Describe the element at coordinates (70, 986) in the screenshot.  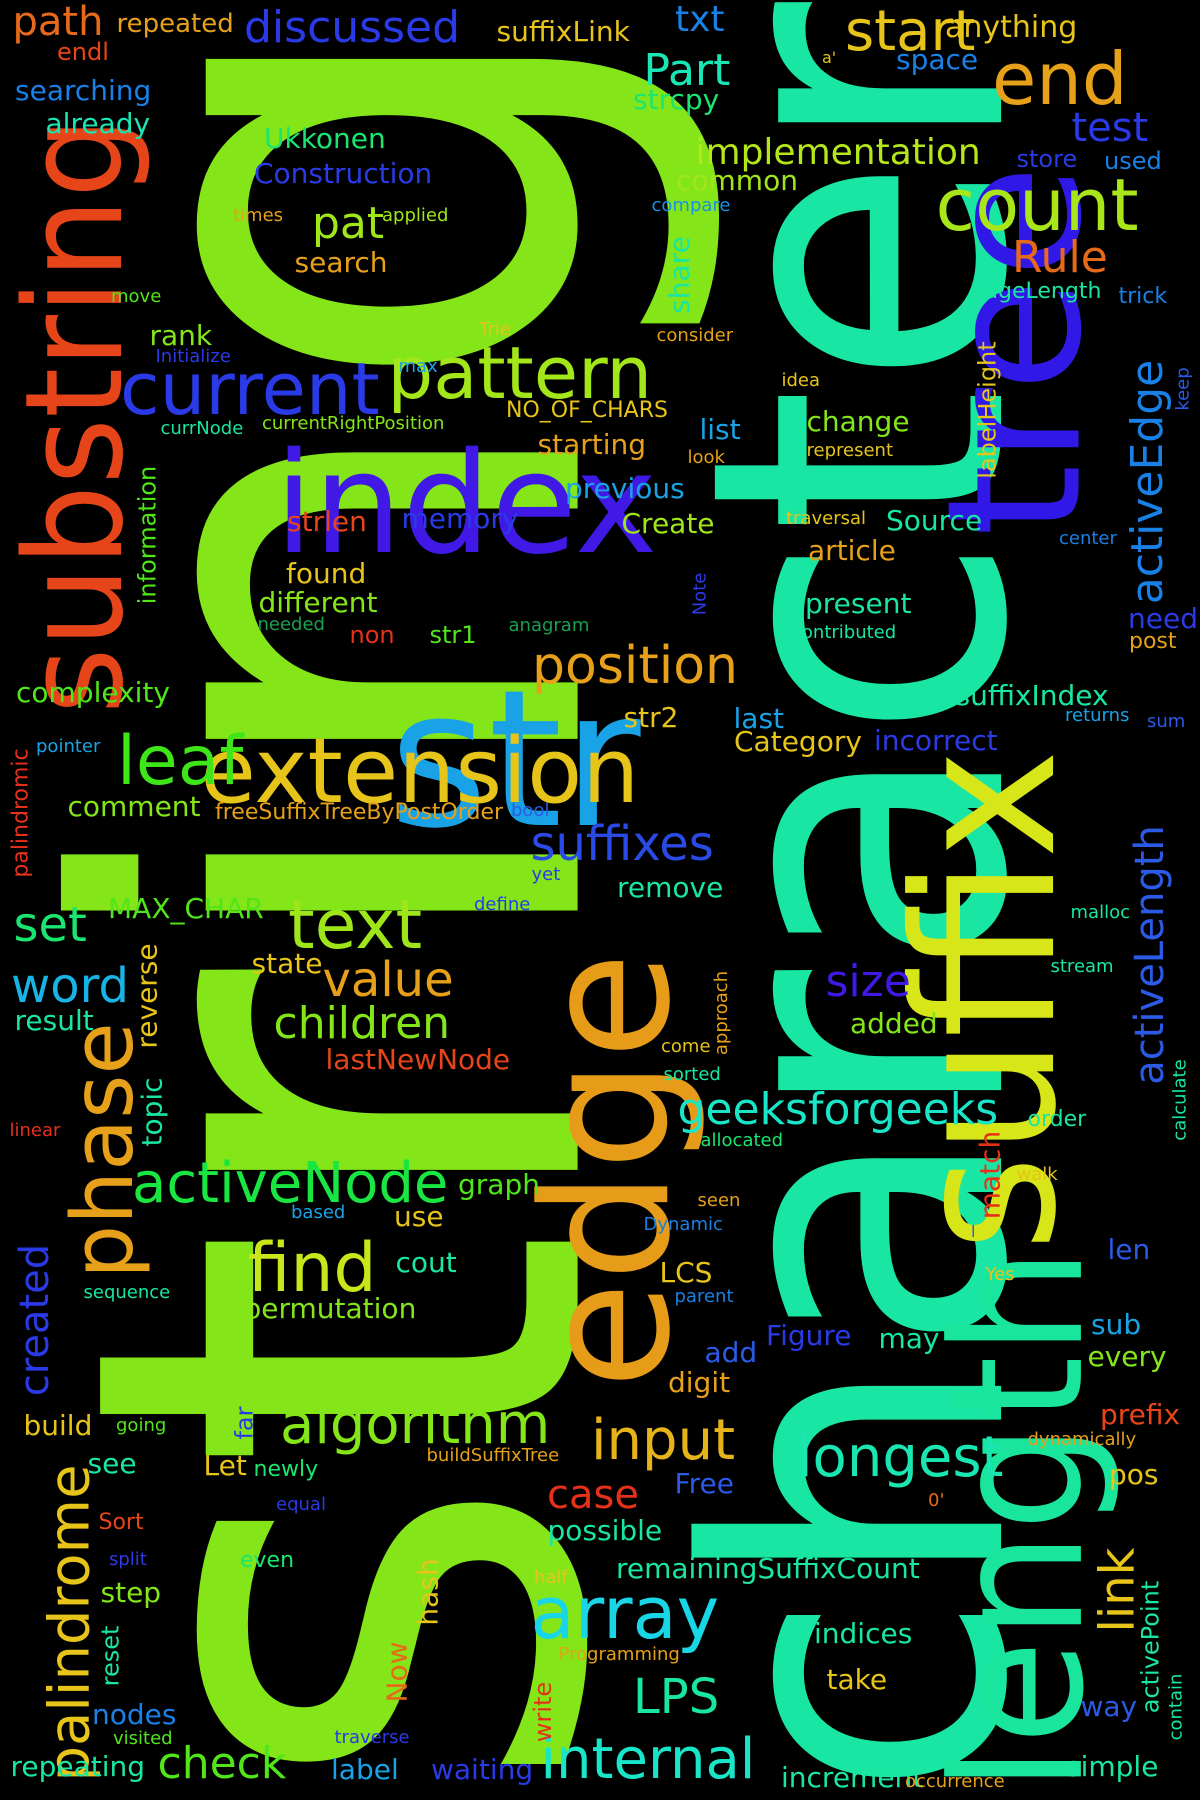
I see `word-word: word` at that location.